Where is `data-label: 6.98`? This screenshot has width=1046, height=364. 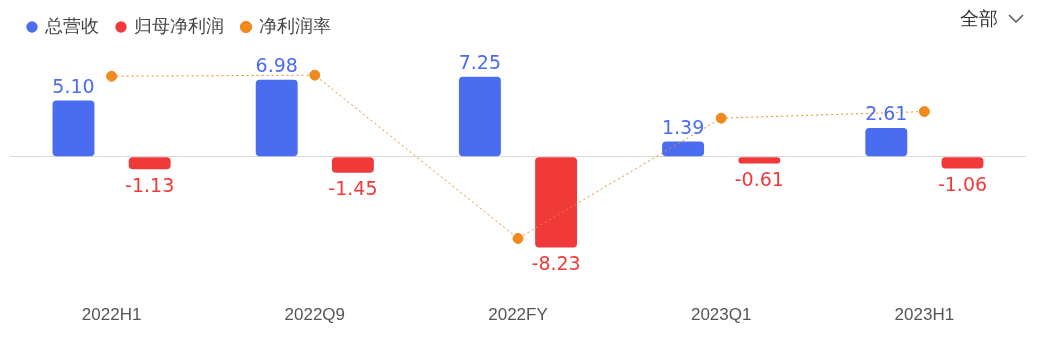
data-label: 6.98 is located at coordinates (276, 65).